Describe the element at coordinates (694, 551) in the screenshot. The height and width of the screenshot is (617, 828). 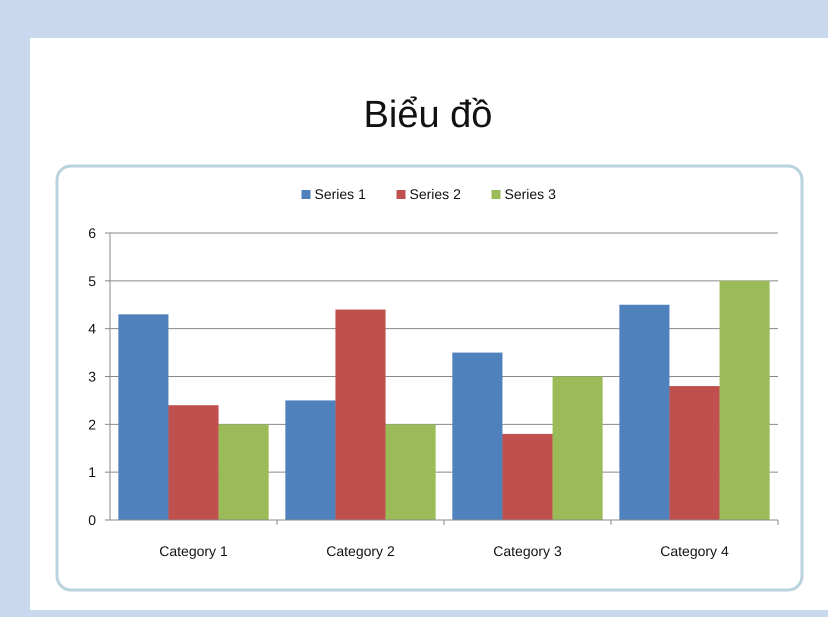
I see `x-tick-label: Category 4` at that location.